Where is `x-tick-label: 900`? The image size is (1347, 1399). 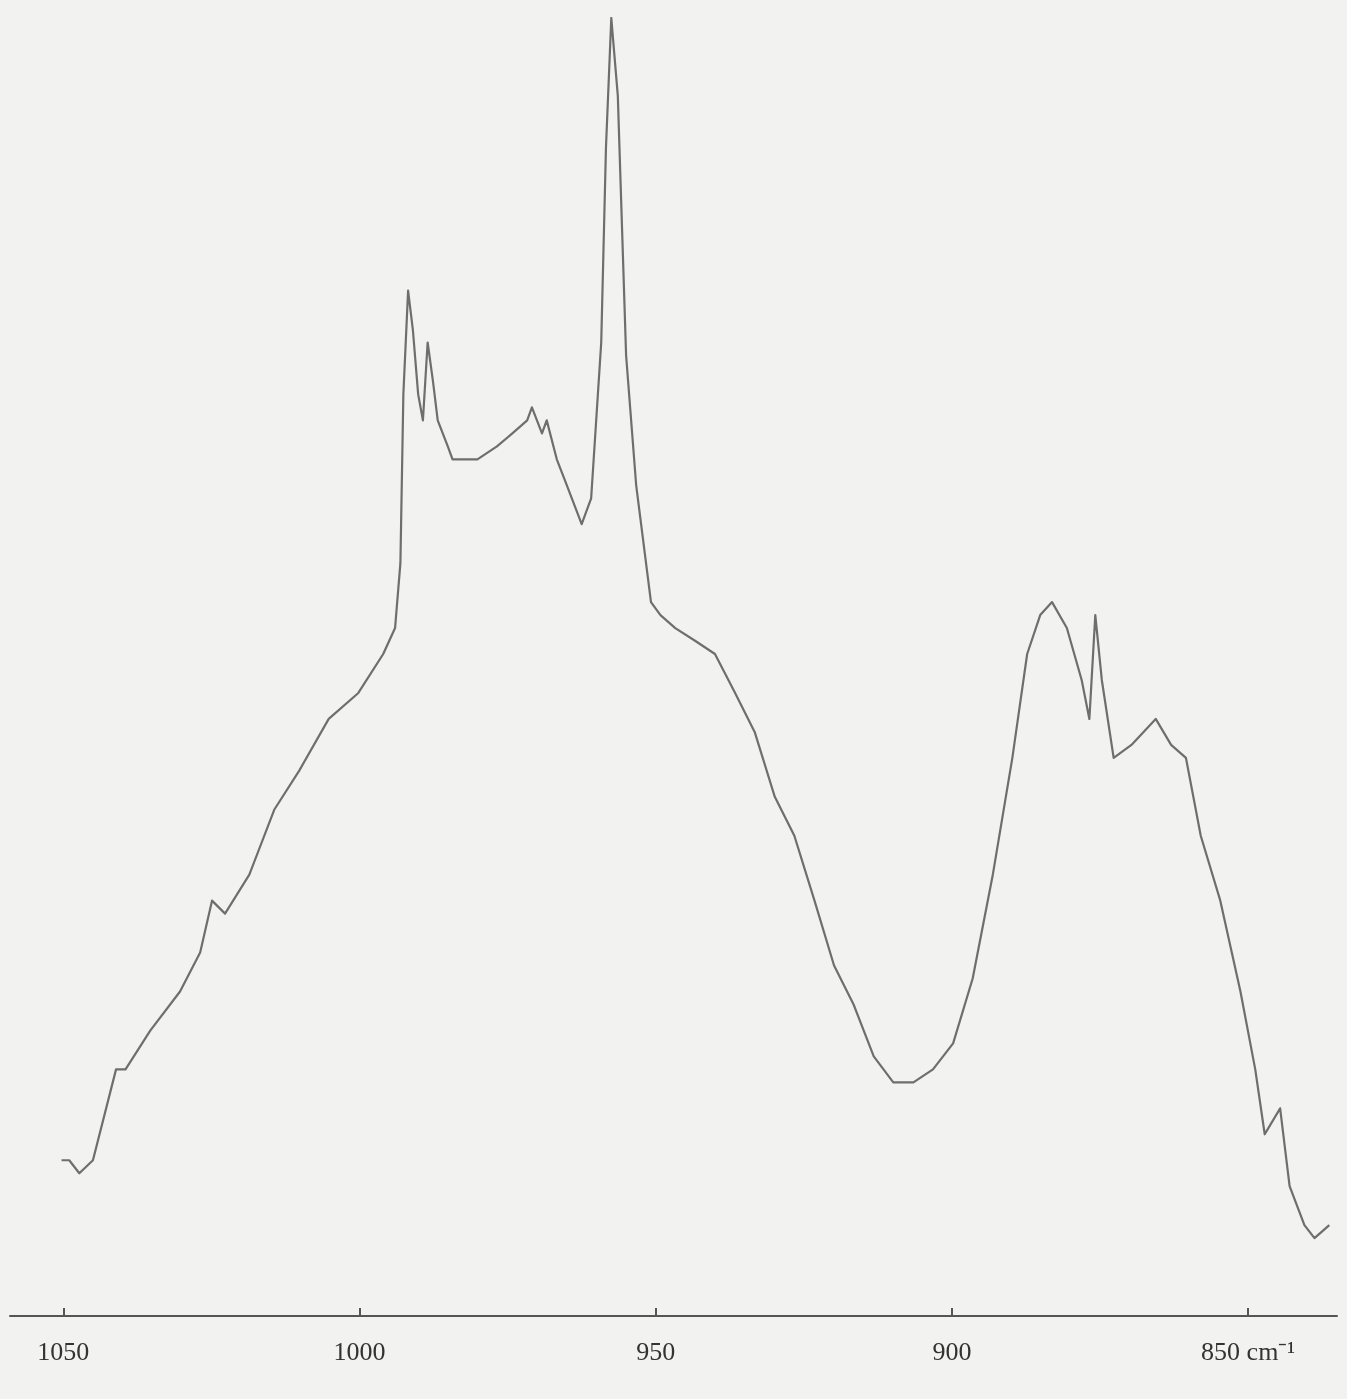 x-tick-label: 900 is located at coordinates (952, 1351).